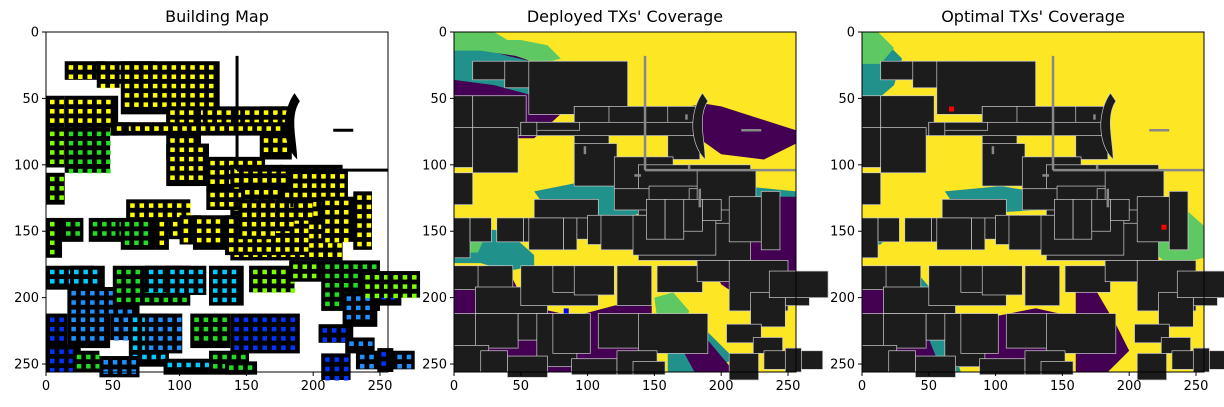 The width and height of the screenshot is (1224, 407). What do you see at coordinates (438, 99) in the screenshot?
I see `y-tick-label: 50` at bounding box center [438, 99].